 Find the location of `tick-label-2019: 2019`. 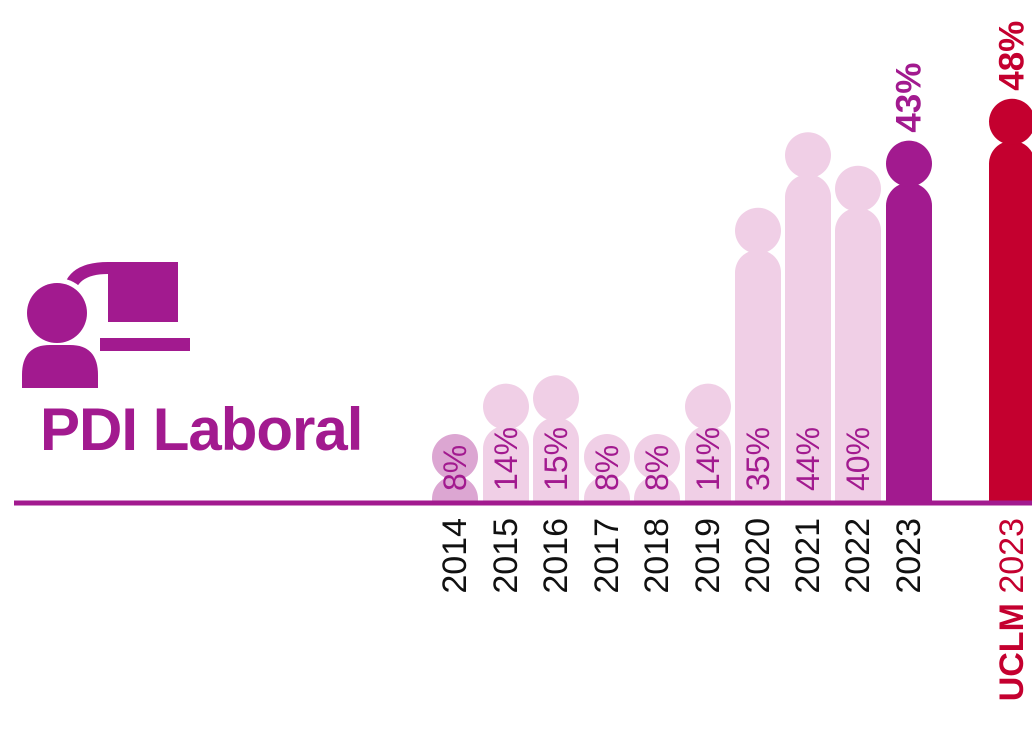

tick-label-2019: 2019 is located at coordinates (708, 556).